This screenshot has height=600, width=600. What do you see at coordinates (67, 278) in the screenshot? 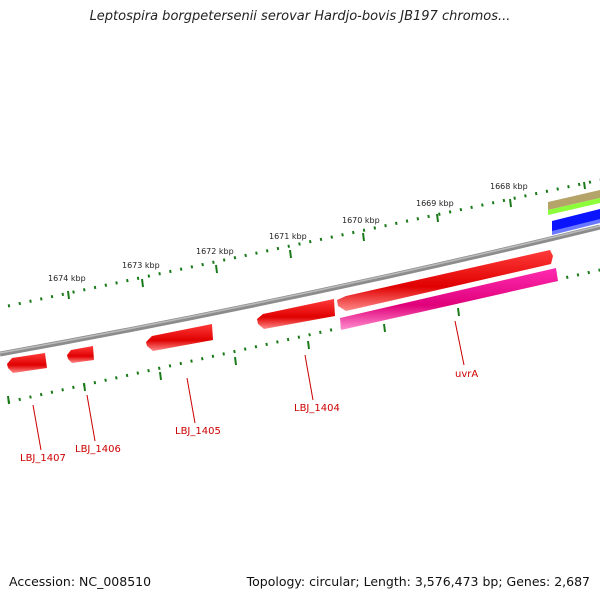
I see `ruler-label-1674: 1674 kbp` at bounding box center [67, 278].